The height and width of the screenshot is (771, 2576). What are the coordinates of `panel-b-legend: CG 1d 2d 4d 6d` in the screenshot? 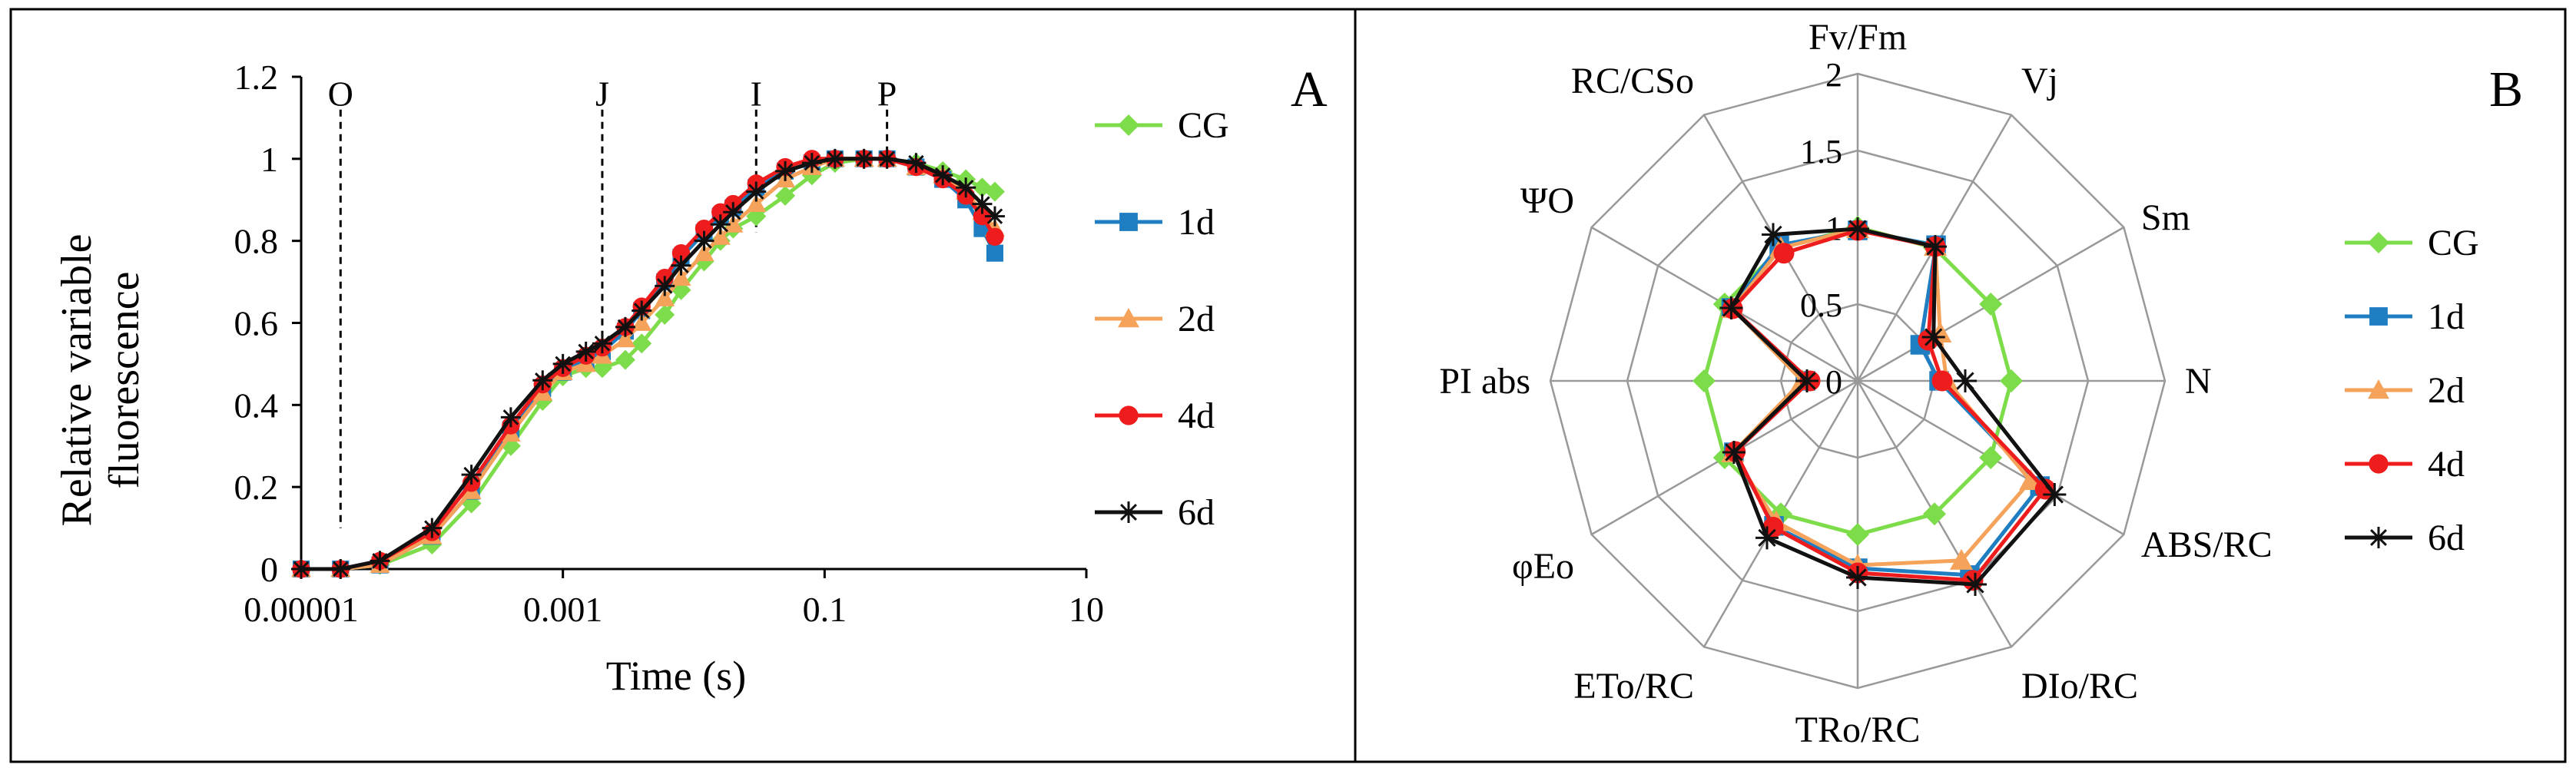 It's located at (2412, 390).